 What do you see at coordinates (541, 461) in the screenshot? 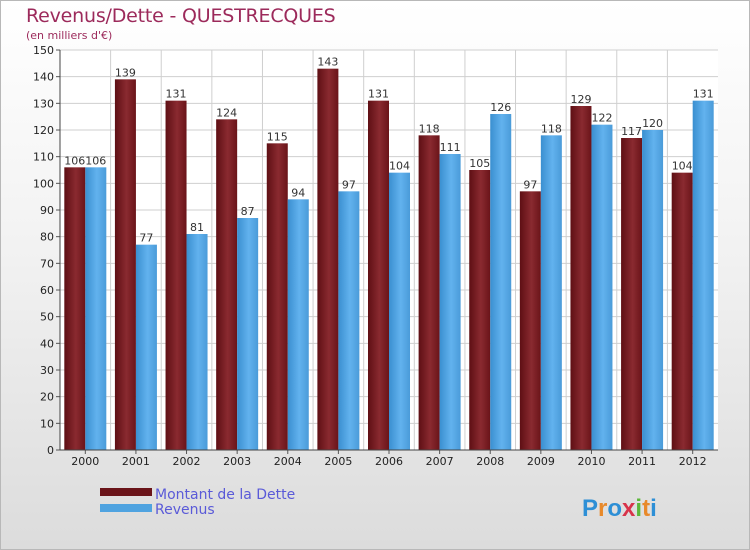
I see `x-tick-label: 2009` at bounding box center [541, 461].